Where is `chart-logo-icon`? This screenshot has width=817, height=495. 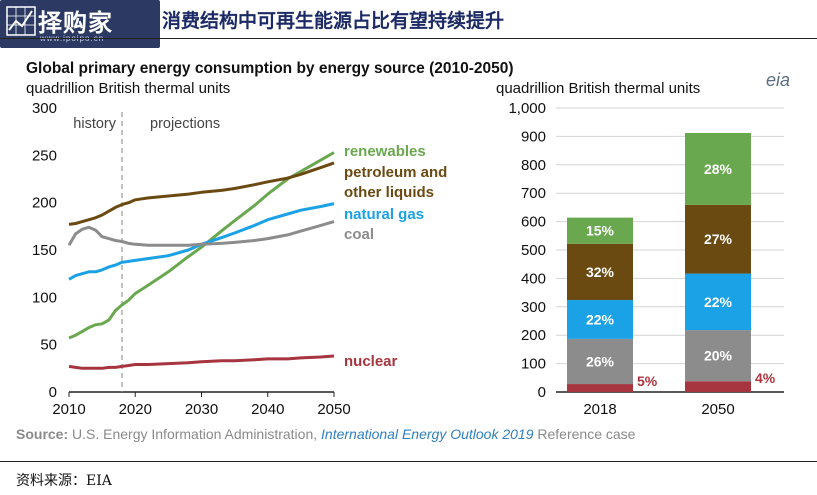 chart-logo-icon is located at coordinates (21, 21).